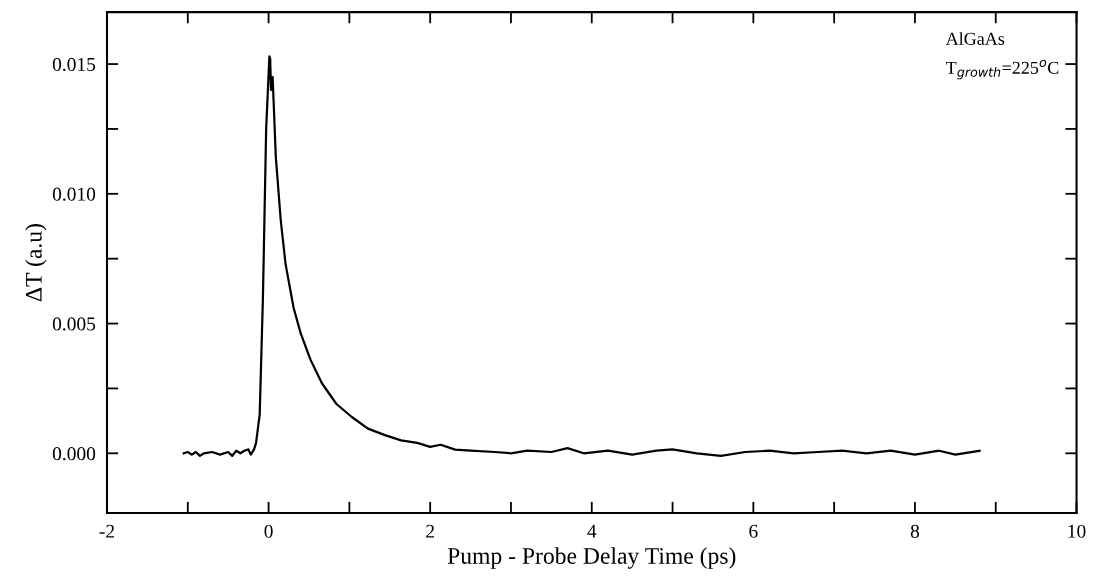 Image resolution: width=1103 pixels, height=579 pixels. What do you see at coordinates (74, 324) in the screenshot?
I see `y-tick-label: 0.005` at bounding box center [74, 324].